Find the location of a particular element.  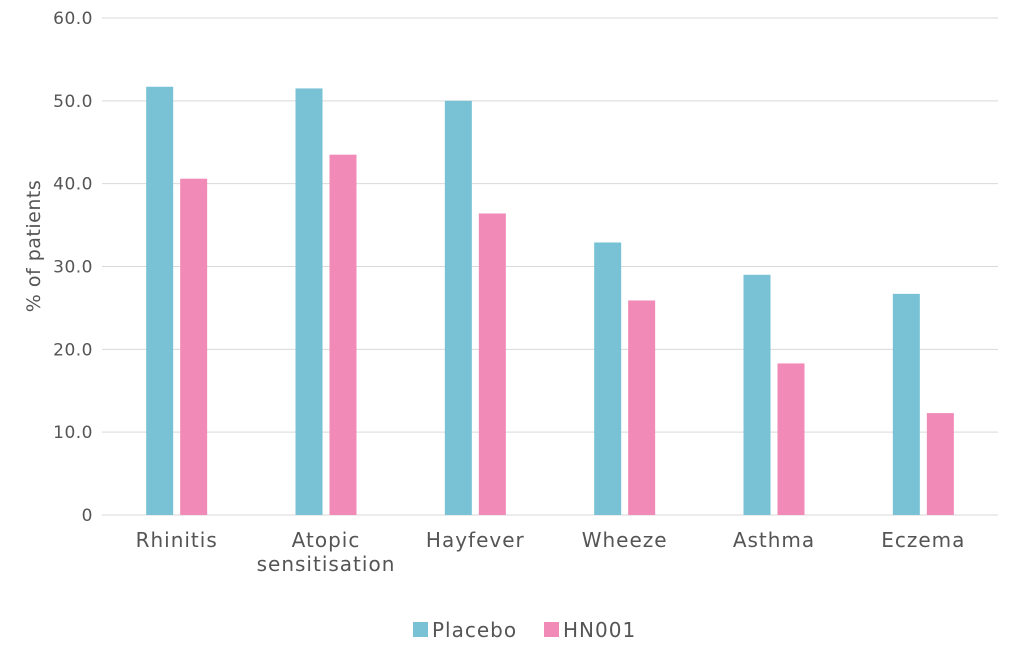

y-tick-label: 20.0 is located at coordinates (73, 350).